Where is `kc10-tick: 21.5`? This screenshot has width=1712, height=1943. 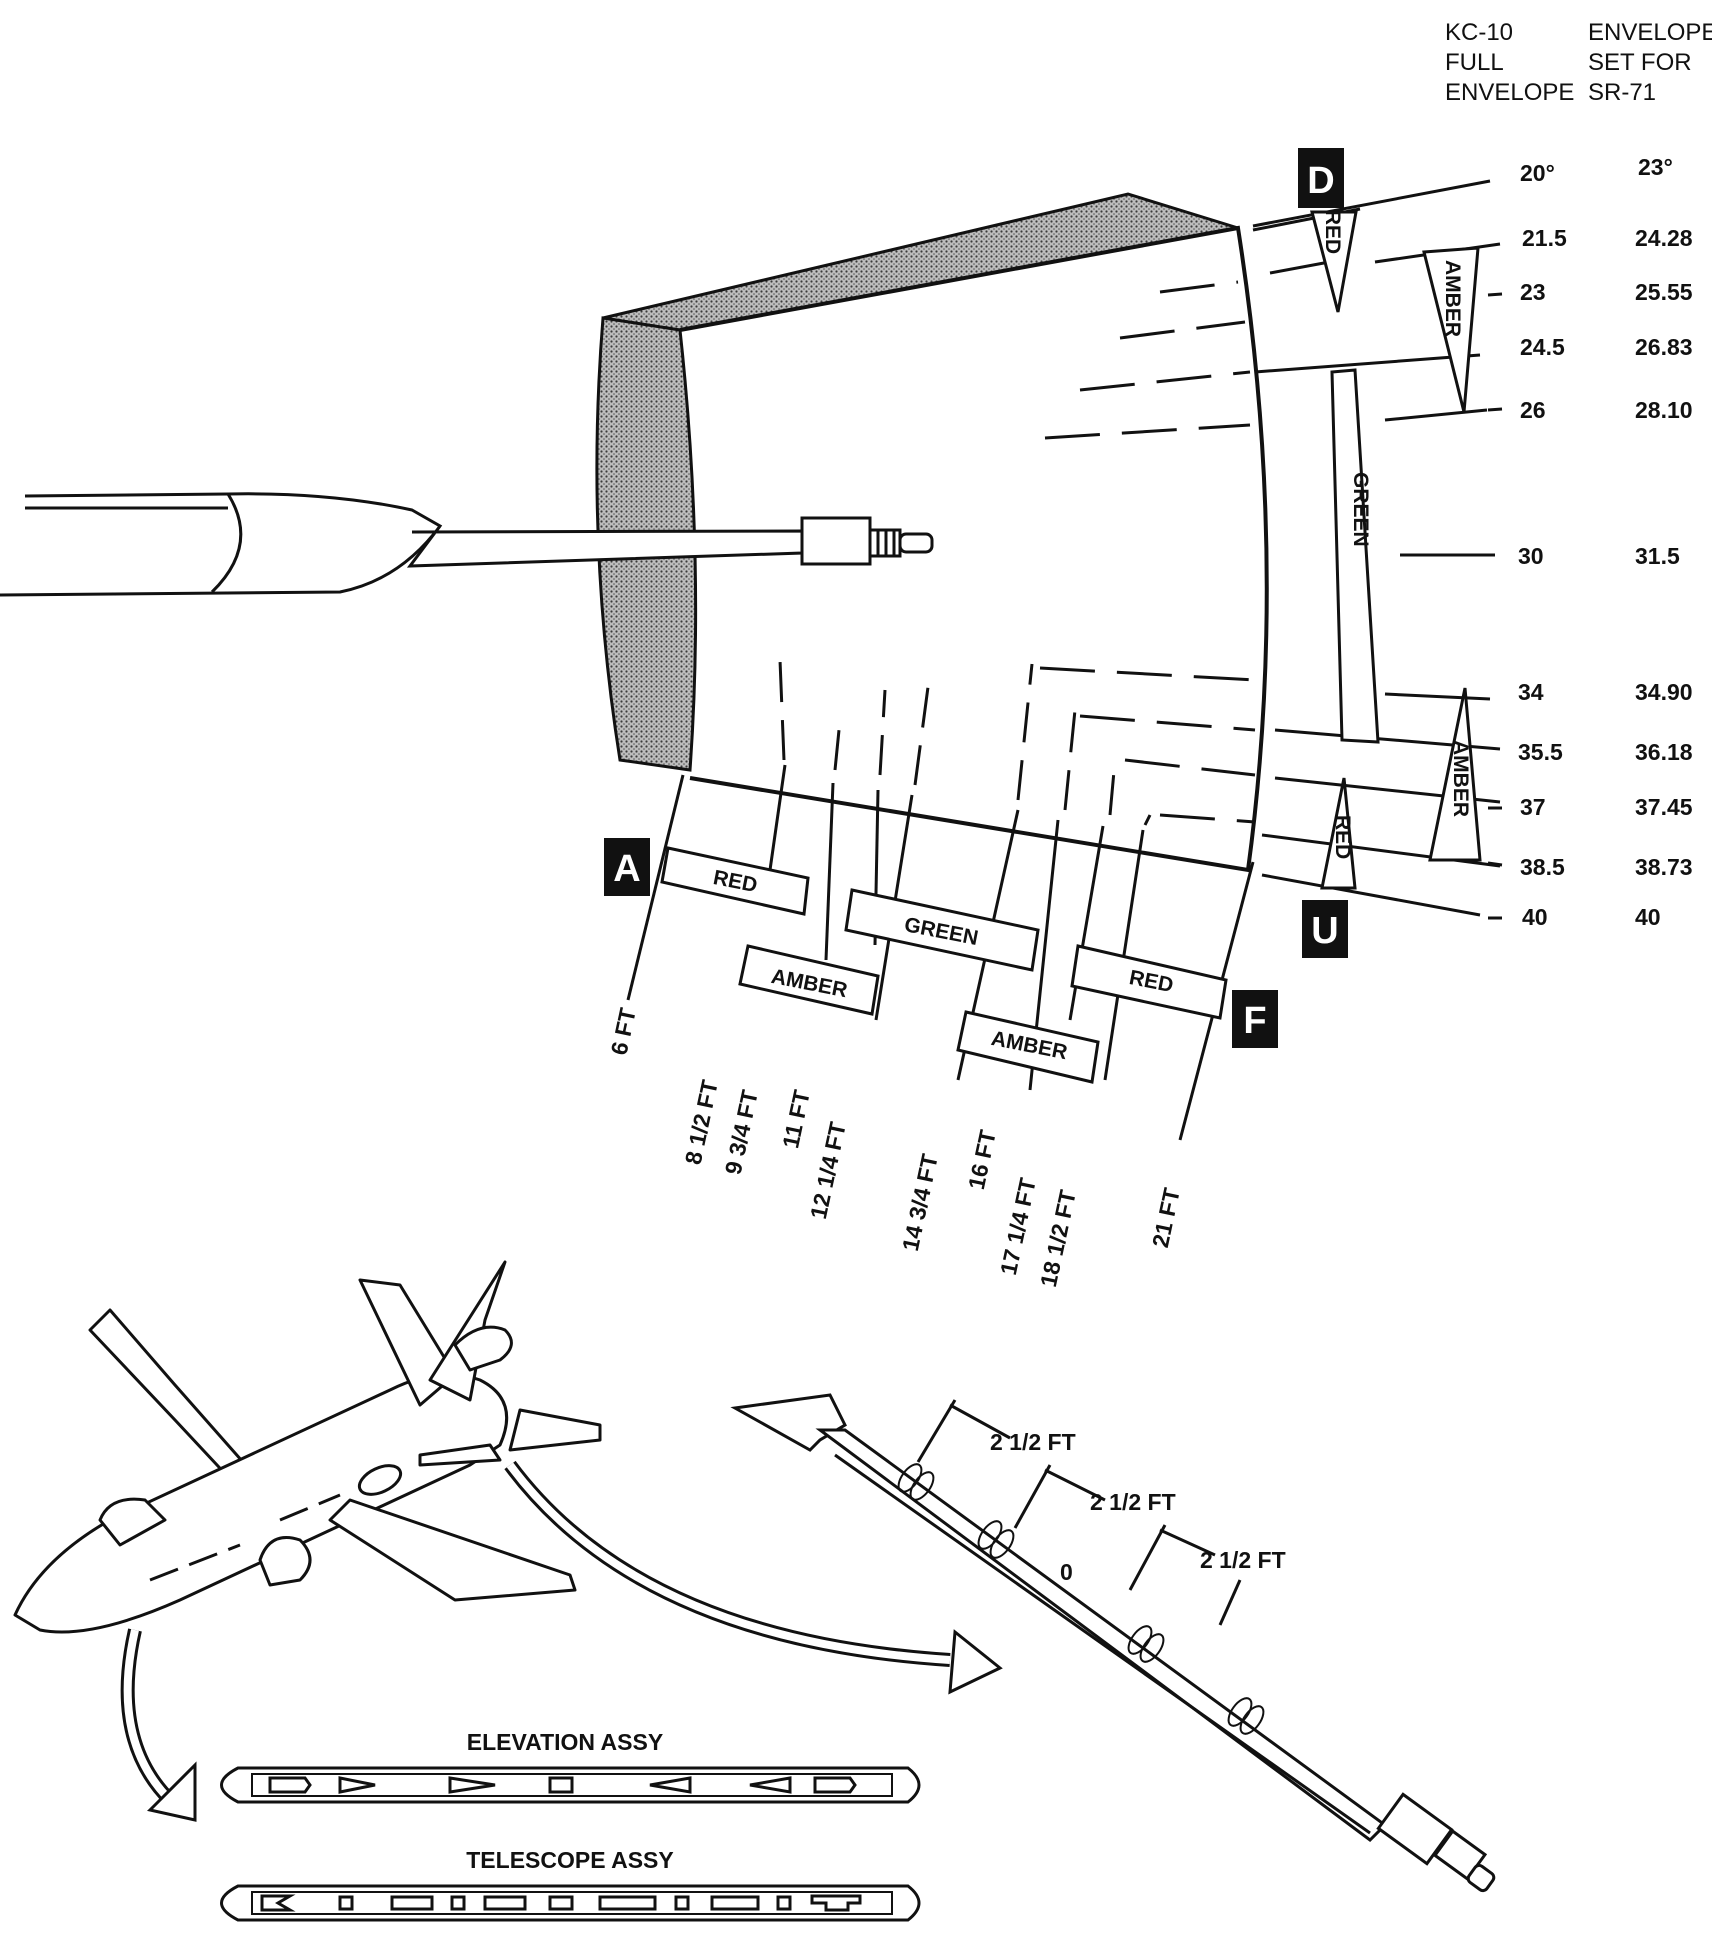 kc10-tick: 21.5 is located at coordinates (1544, 238).